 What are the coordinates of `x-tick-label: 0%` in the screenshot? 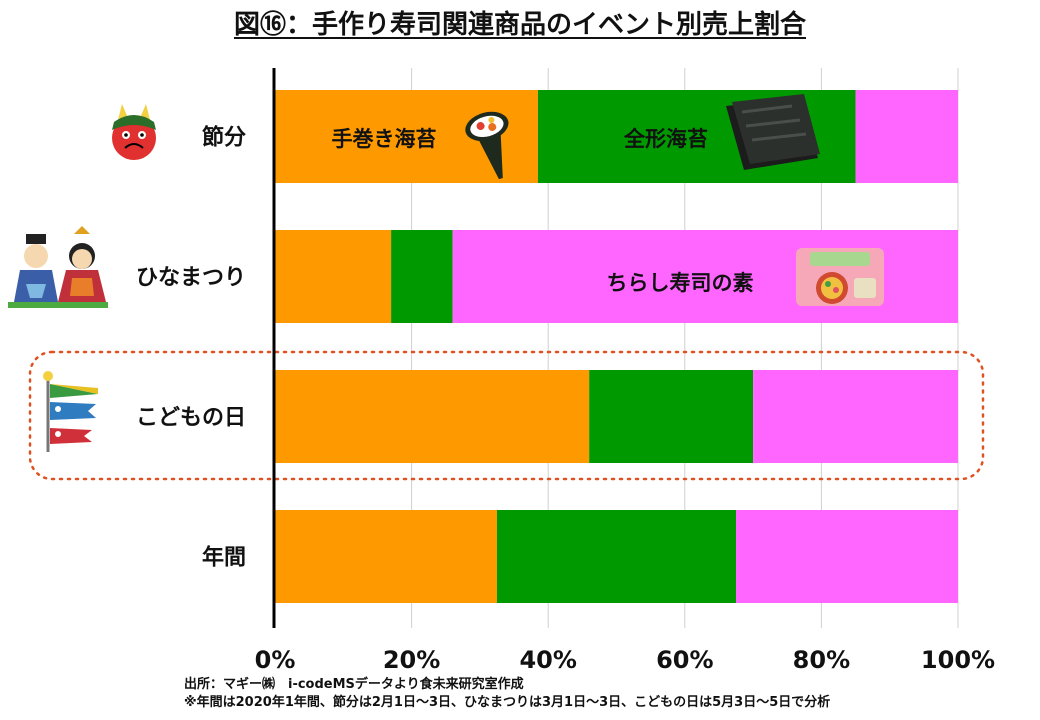 It's located at (275, 660).